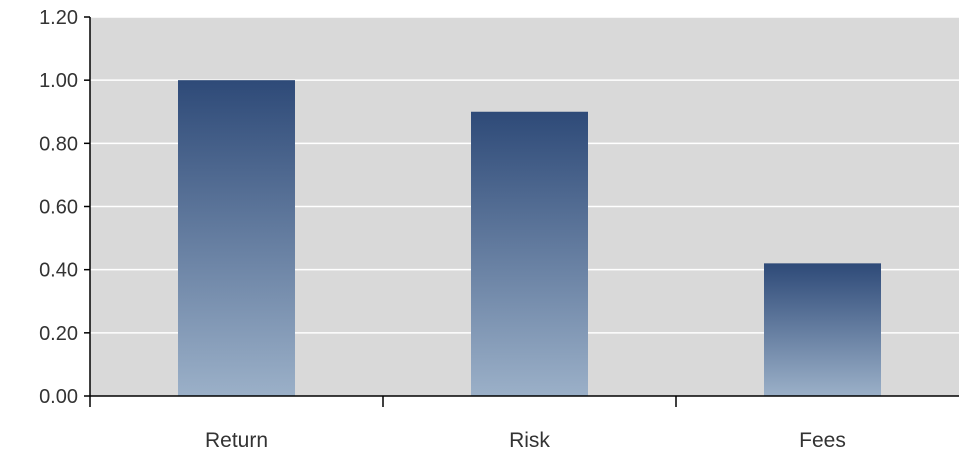  What do you see at coordinates (529, 253) in the screenshot?
I see `bar-risk` at bounding box center [529, 253].